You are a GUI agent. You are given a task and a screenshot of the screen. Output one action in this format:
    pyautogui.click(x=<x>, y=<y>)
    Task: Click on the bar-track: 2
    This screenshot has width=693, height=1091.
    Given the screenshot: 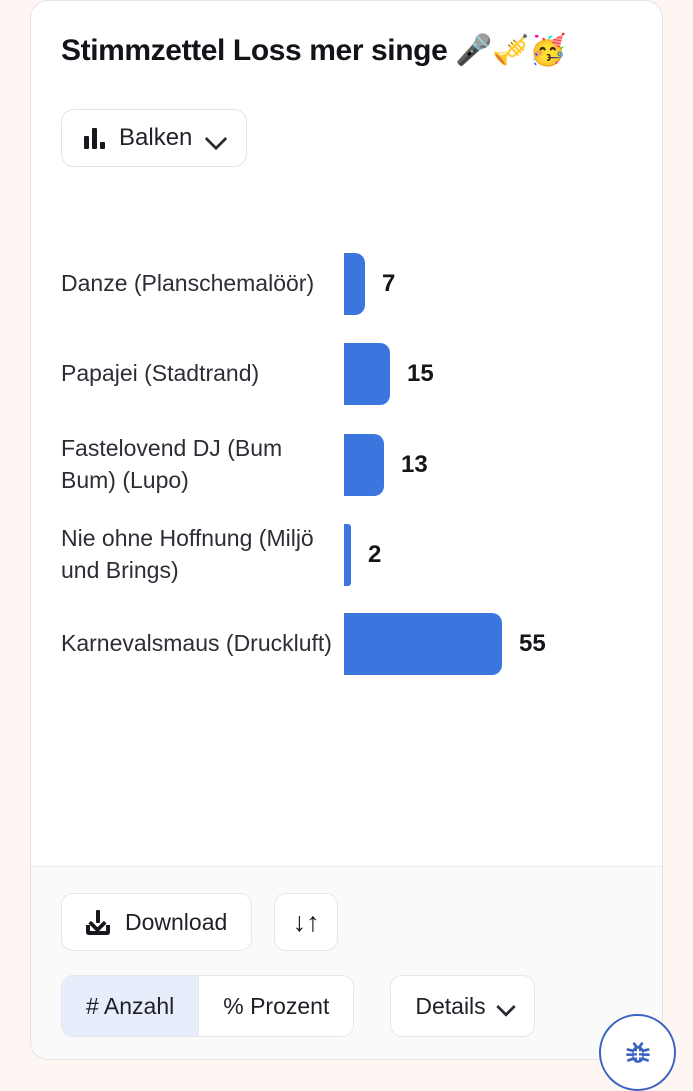 What is the action you would take?
    pyautogui.click(x=488, y=554)
    